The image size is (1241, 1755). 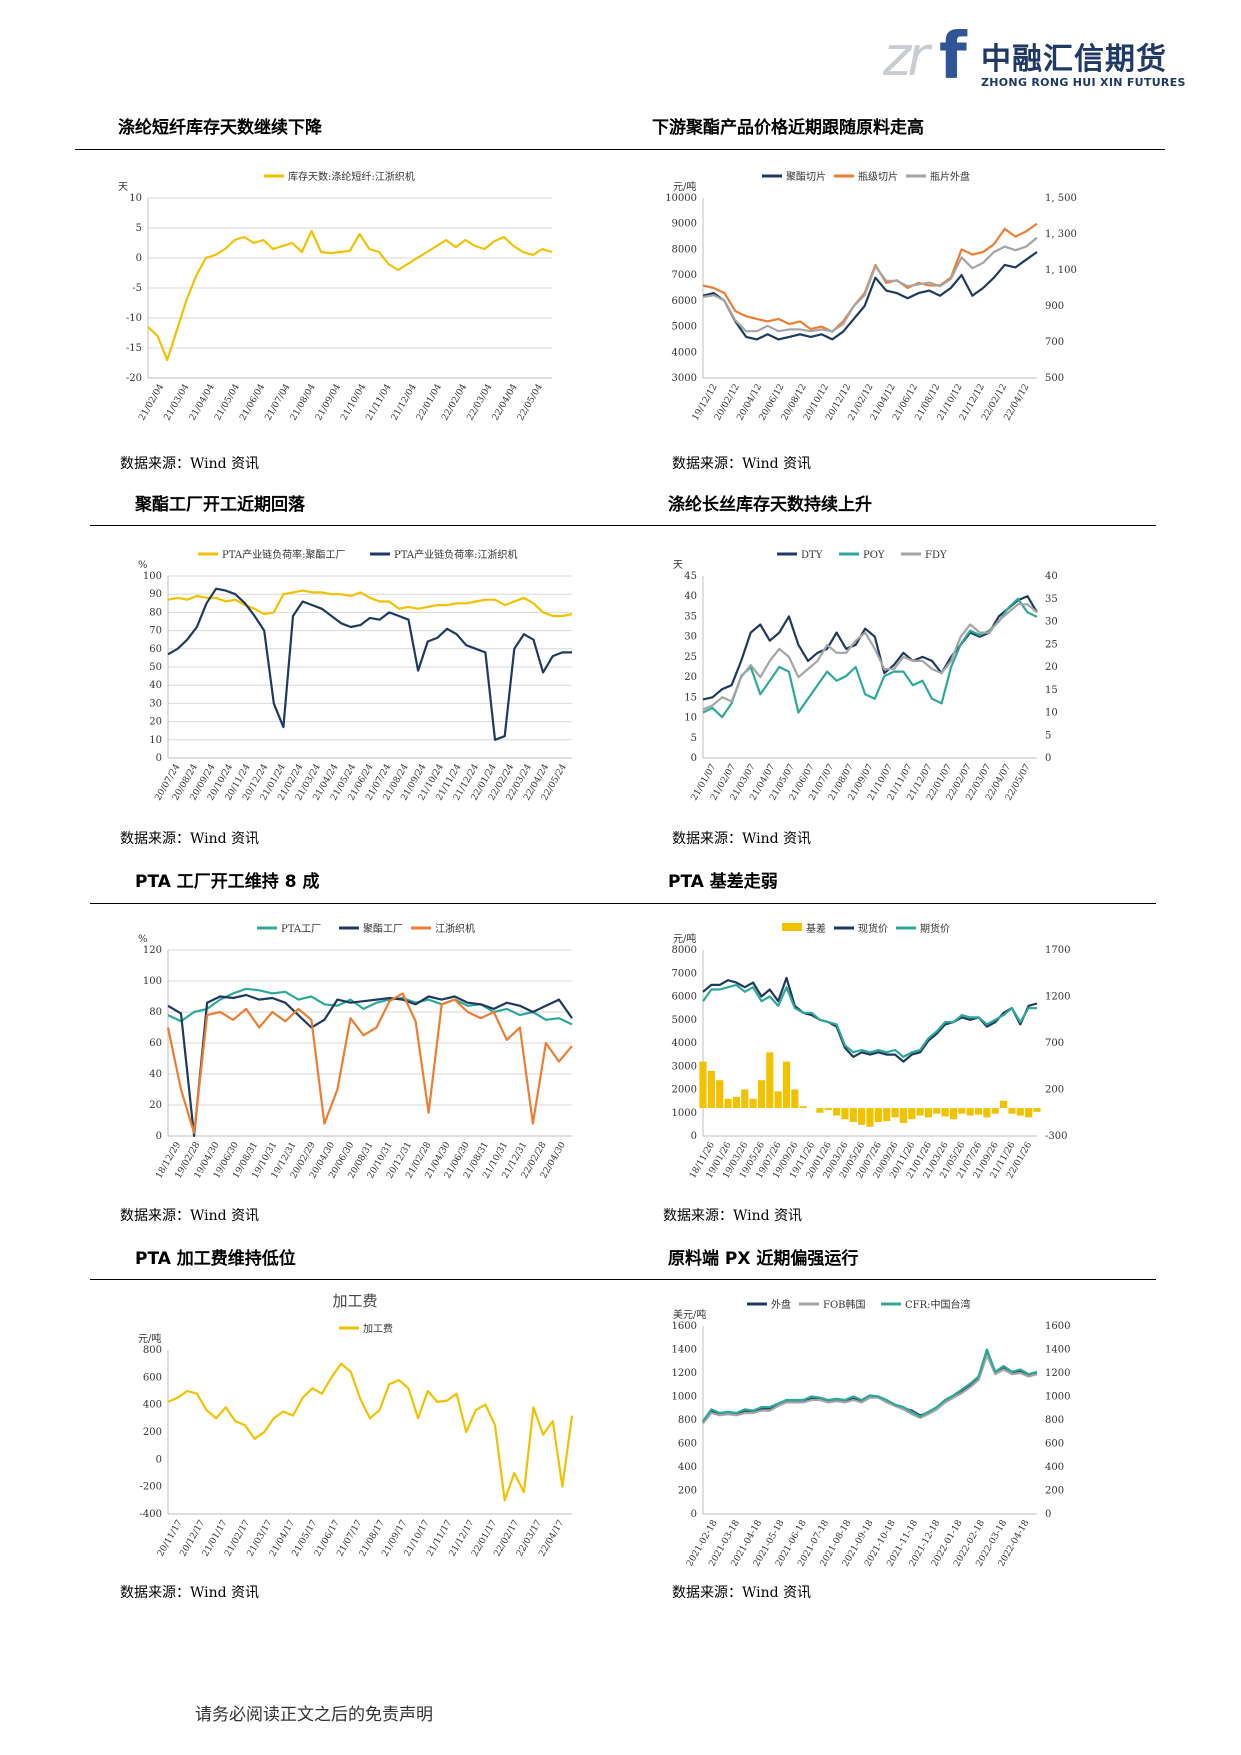 I want to click on y2-tick-label: 600, so click(x=1054, y=1444).